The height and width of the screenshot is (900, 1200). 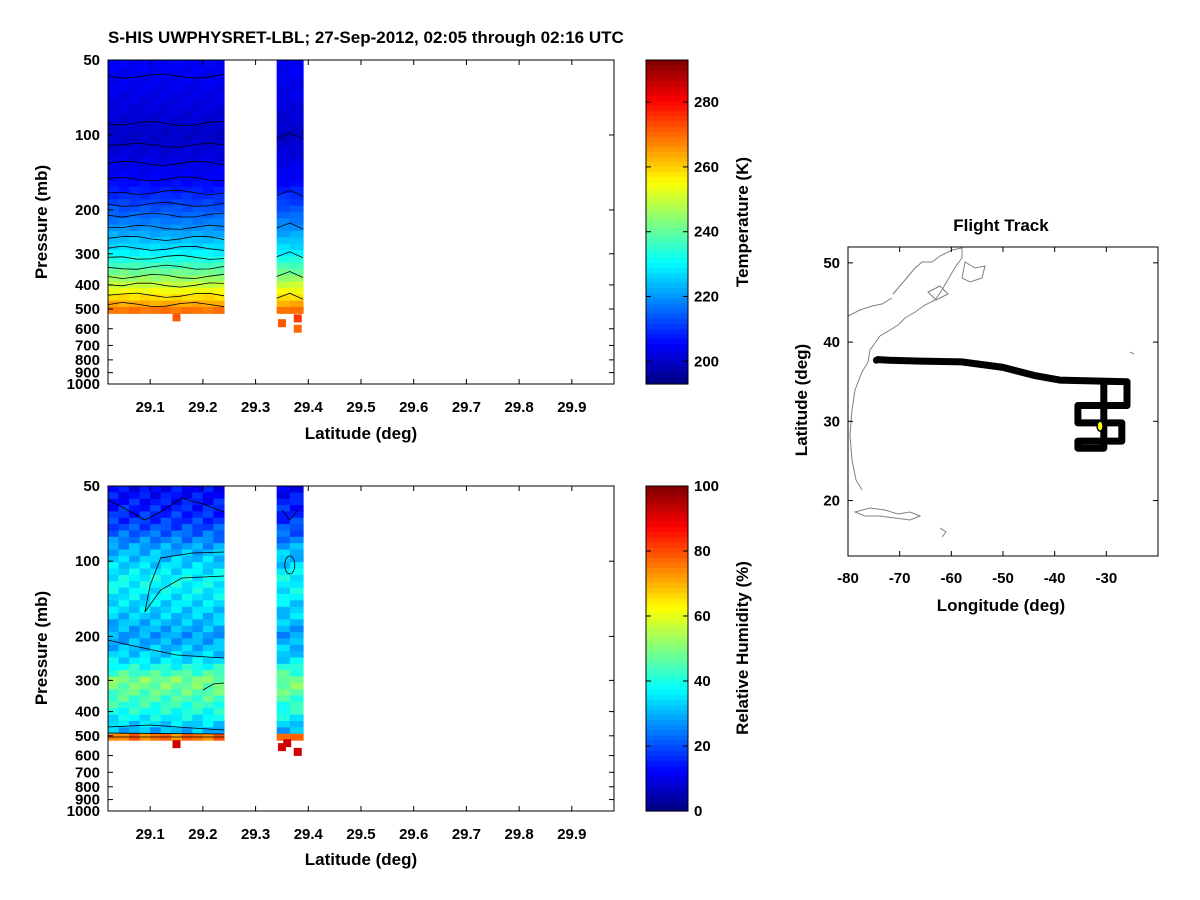 What do you see at coordinates (742, 222) in the screenshot?
I see `temperature-colorbar-label: Temperature (K)` at bounding box center [742, 222].